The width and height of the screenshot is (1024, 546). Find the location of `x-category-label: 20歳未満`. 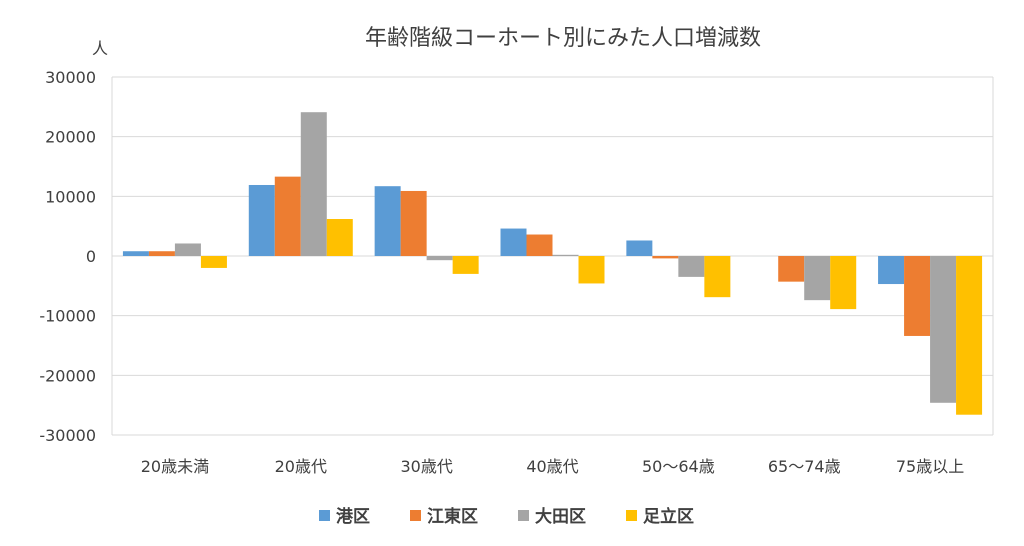

x-category-label: 20歳未満 is located at coordinates (175, 466).